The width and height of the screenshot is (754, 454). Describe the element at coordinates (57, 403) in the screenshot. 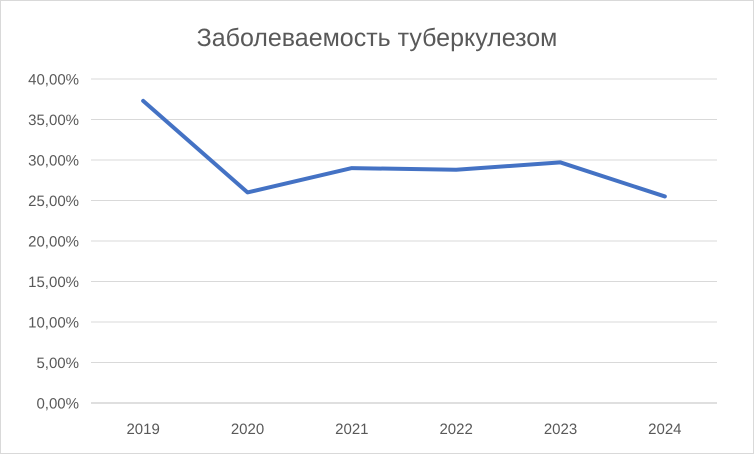

I see `y-tick-label: 0,00%` at that location.